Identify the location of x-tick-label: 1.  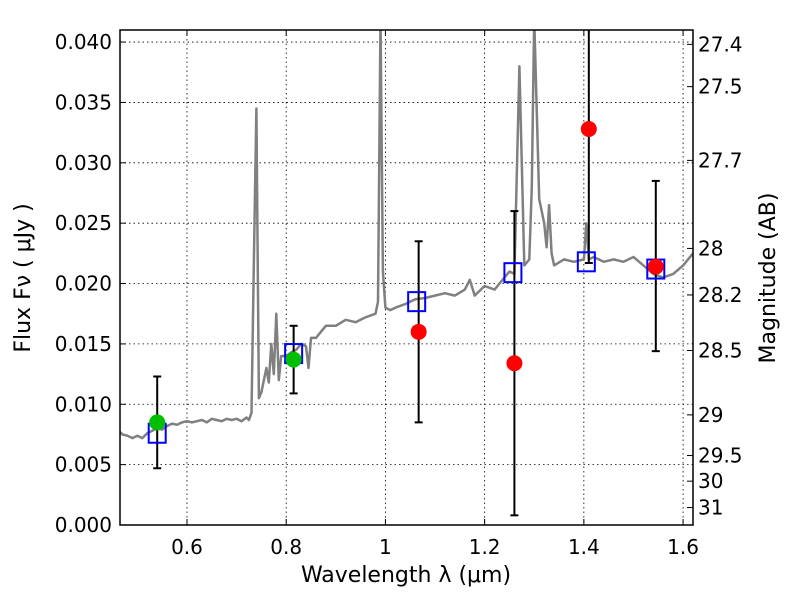
(385, 547).